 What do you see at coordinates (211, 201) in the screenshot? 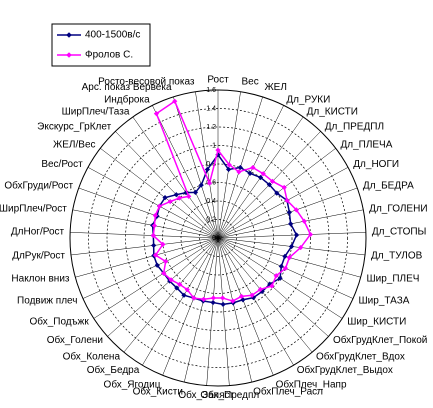
I see `r-tick-label: 0.4` at bounding box center [211, 201].